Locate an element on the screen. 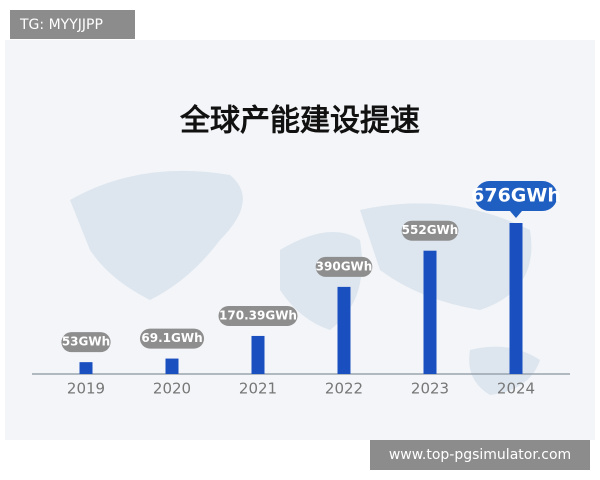  x-tick-label: 2020 is located at coordinates (172, 389).